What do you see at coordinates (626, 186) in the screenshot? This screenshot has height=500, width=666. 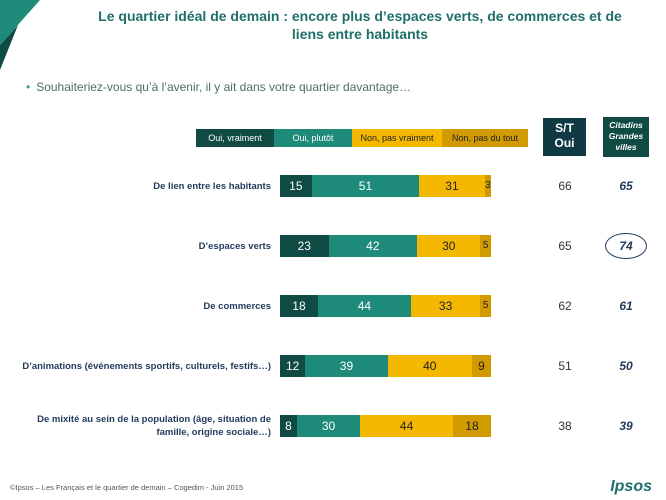 I see `citadins-value: 65` at bounding box center [626, 186].